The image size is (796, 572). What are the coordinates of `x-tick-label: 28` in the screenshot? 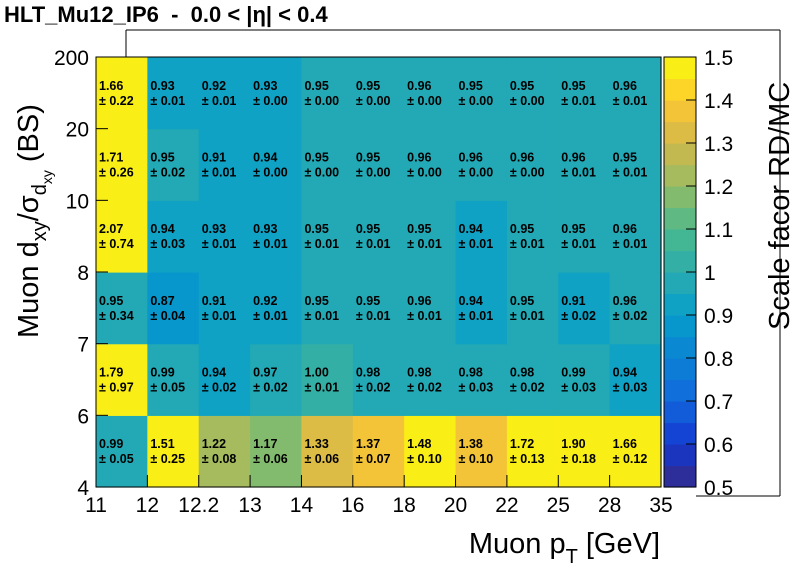 It's located at (609, 505).